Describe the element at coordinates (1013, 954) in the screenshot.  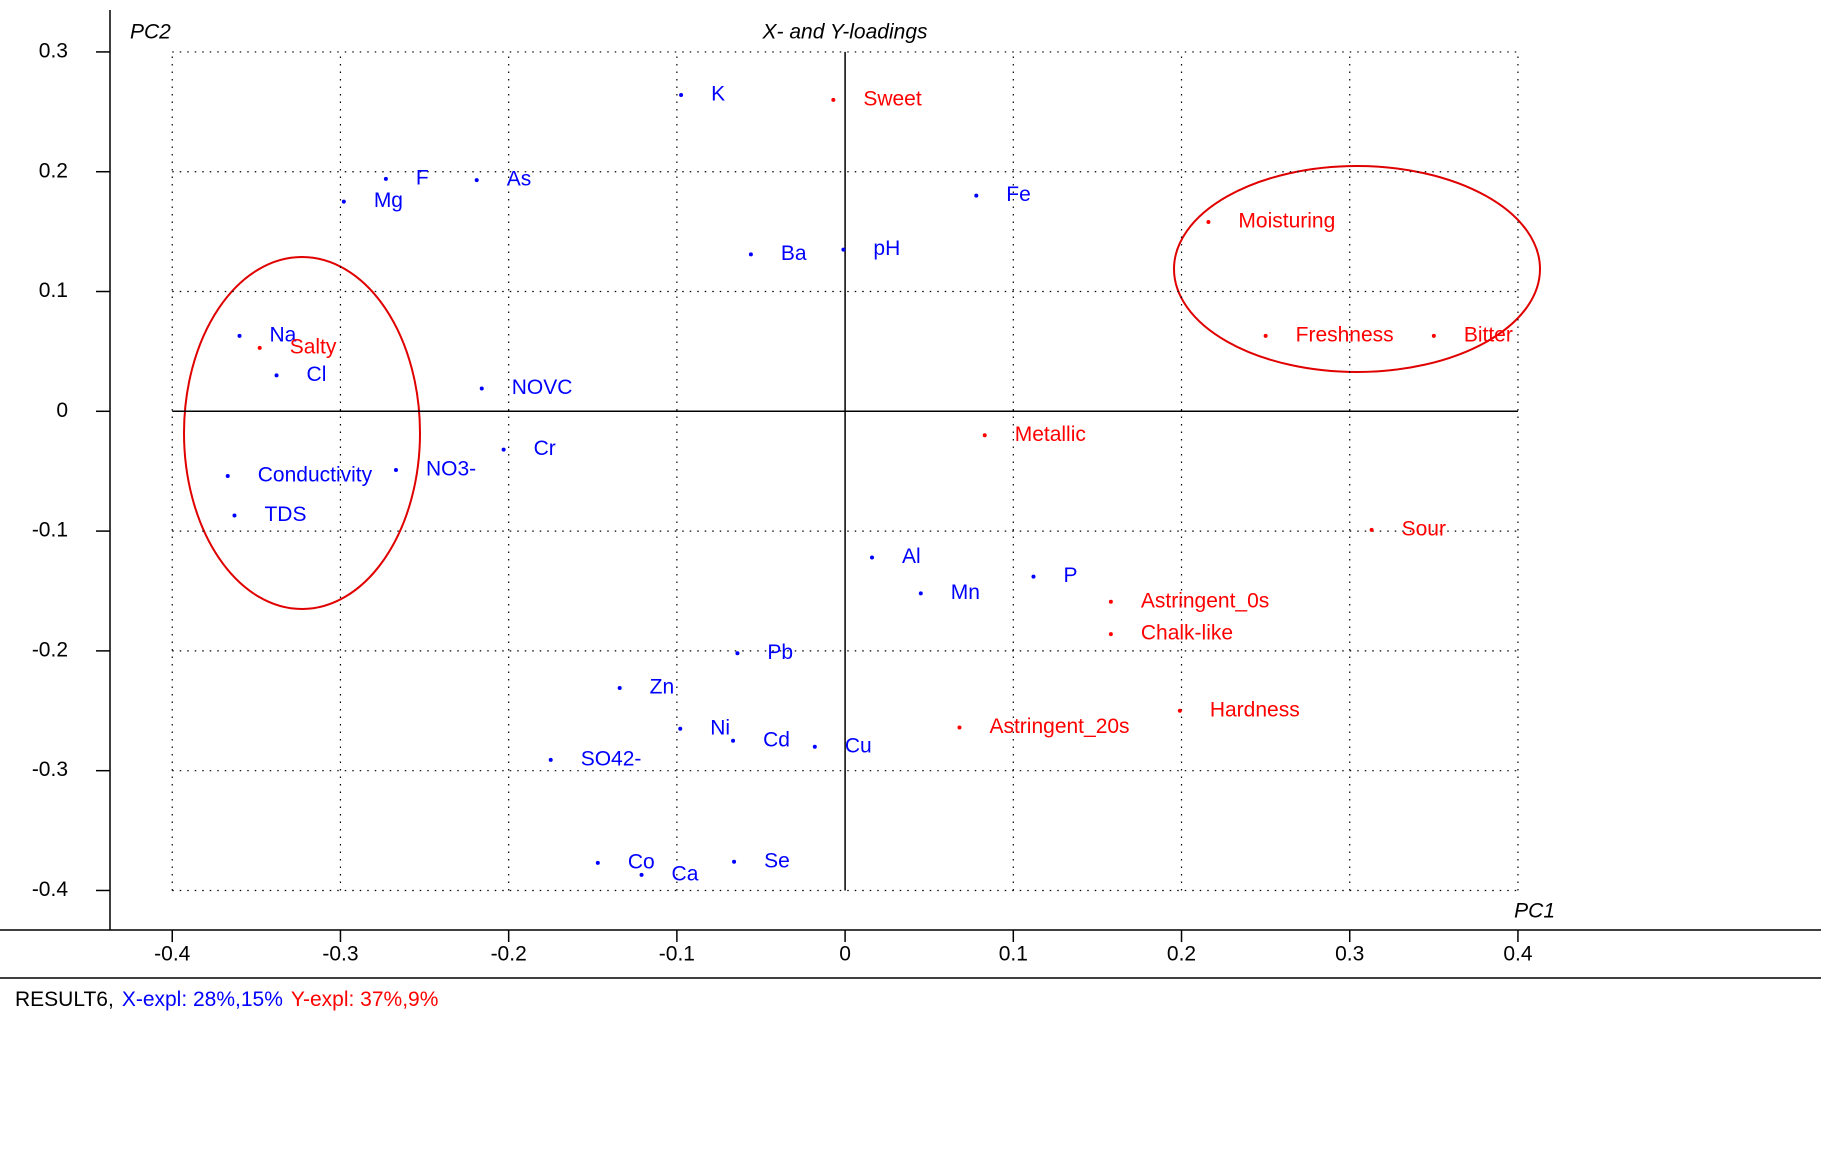
I see `x-tick-label: 0.1` at that location.